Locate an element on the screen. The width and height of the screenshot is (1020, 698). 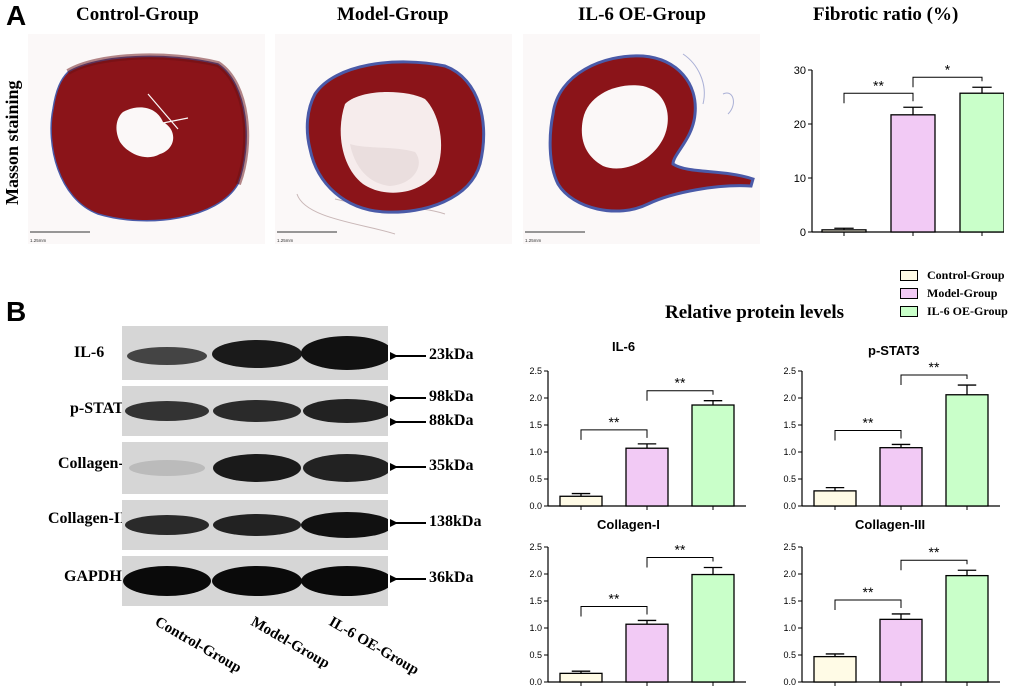
panel-a-title-model: Model-Group is located at coordinates (393, 14).